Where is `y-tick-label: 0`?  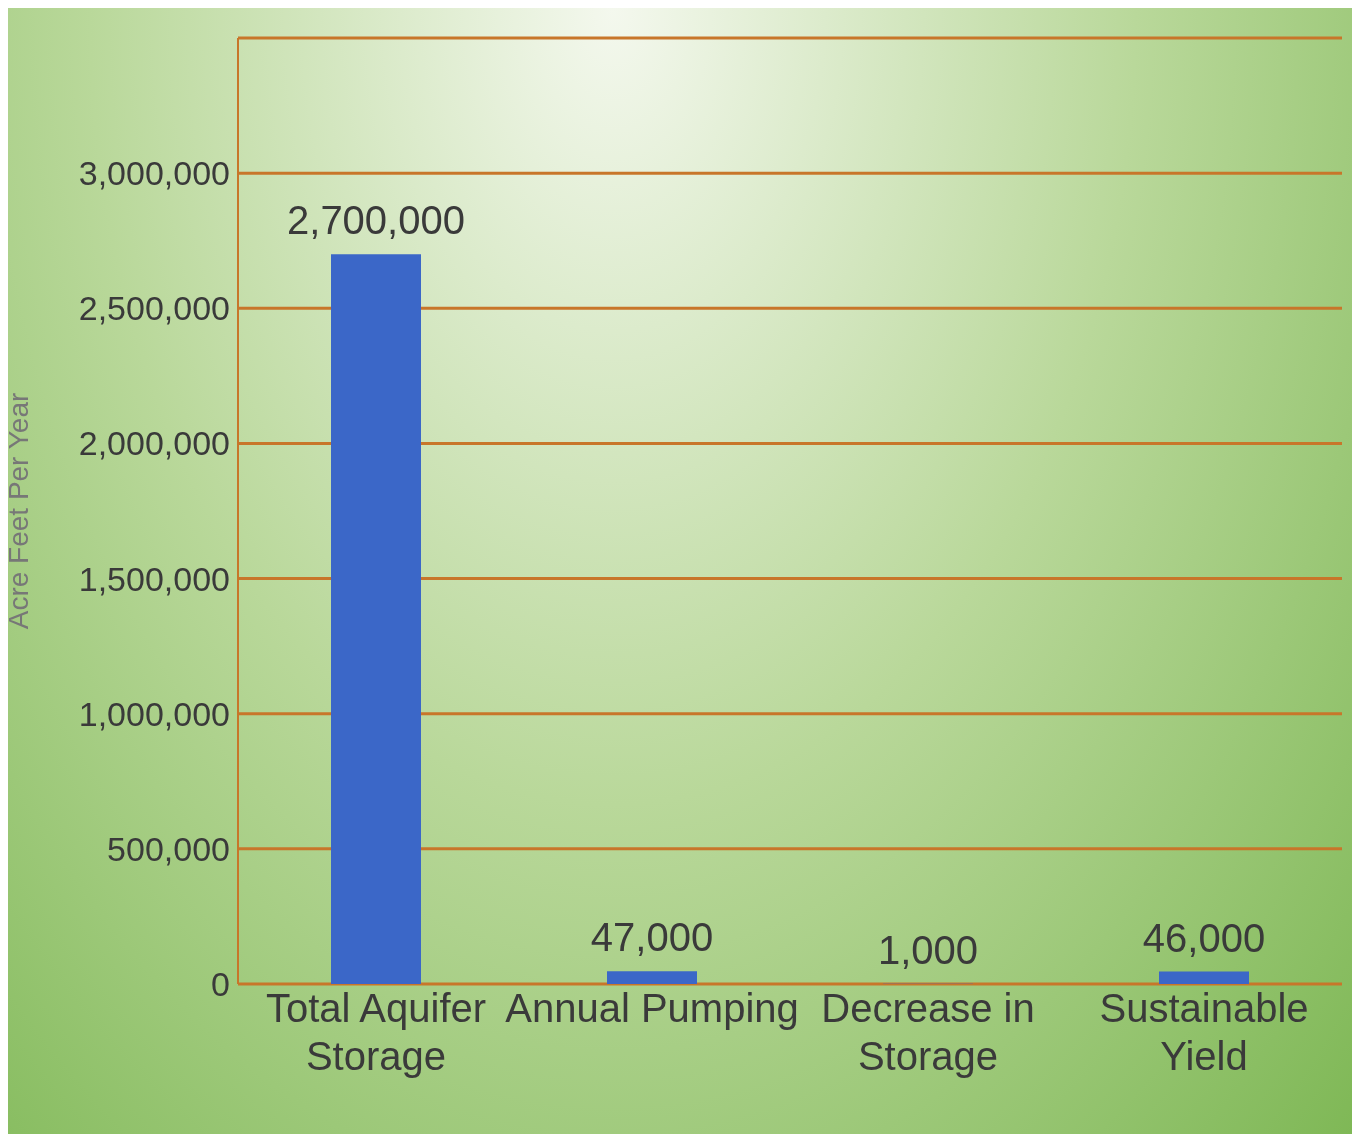
y-tick-label: 0 is located at coordinates (220, 984).